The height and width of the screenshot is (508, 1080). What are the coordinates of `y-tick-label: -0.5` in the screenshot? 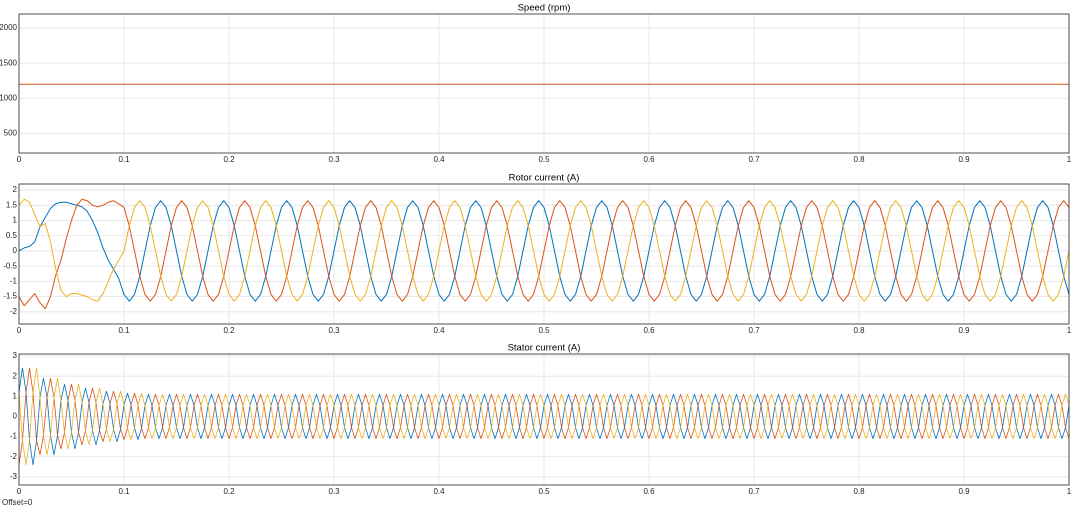 It's located at (10, 265).